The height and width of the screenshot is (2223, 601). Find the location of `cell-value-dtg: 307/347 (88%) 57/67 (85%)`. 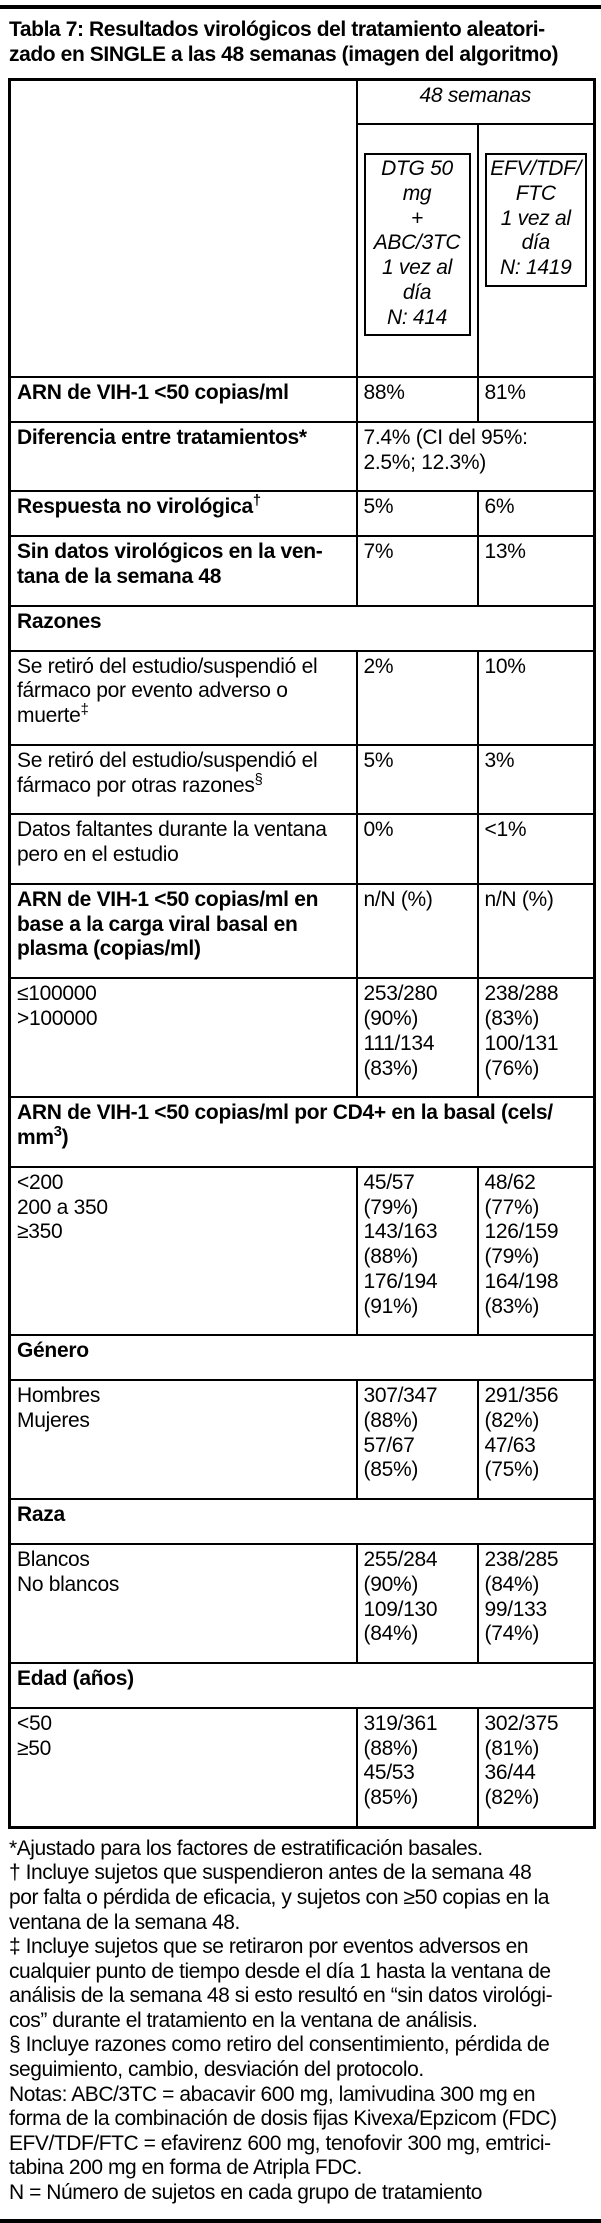

cell-value-dtg: 307/347 (88%) 57/67 (85%) is located at coordinates (417, 1440).